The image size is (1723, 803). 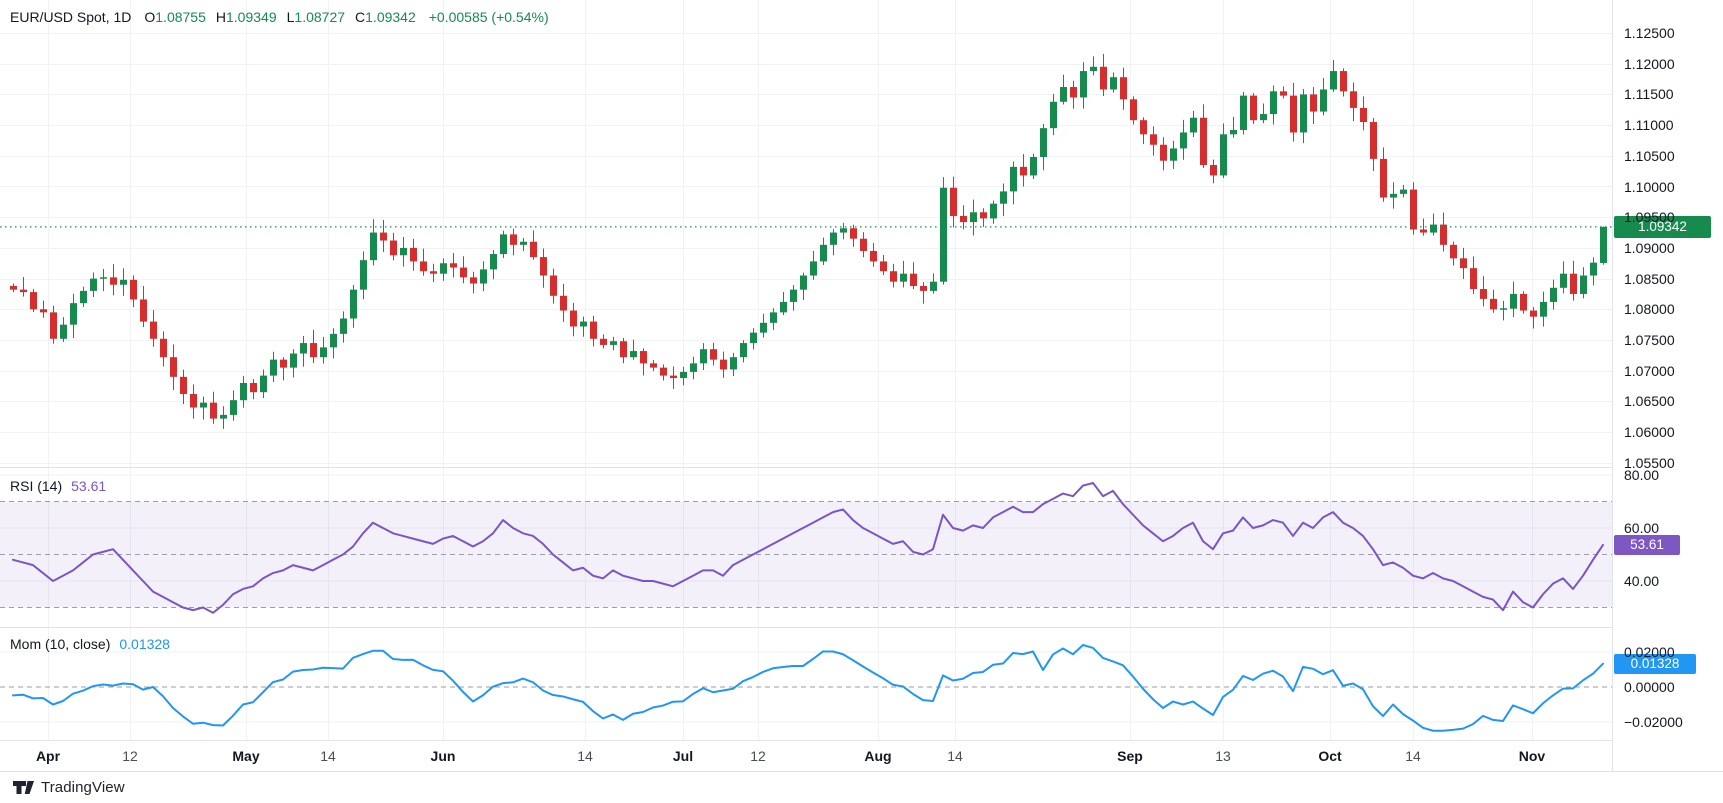 What do you see at coordinates (48, 756) in the screenshot?
I see `time-axis-label: Apr` at bounding box center [48, 756].